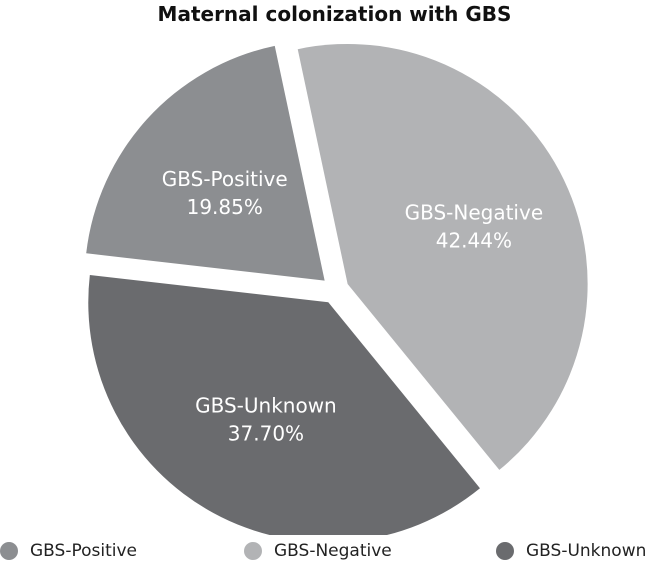 The width and height of the screenshot is (669, 565). Describe the element at coordinates (205, 163) in the screenshot. I see `pie-slice-gbs-positive` at that location.